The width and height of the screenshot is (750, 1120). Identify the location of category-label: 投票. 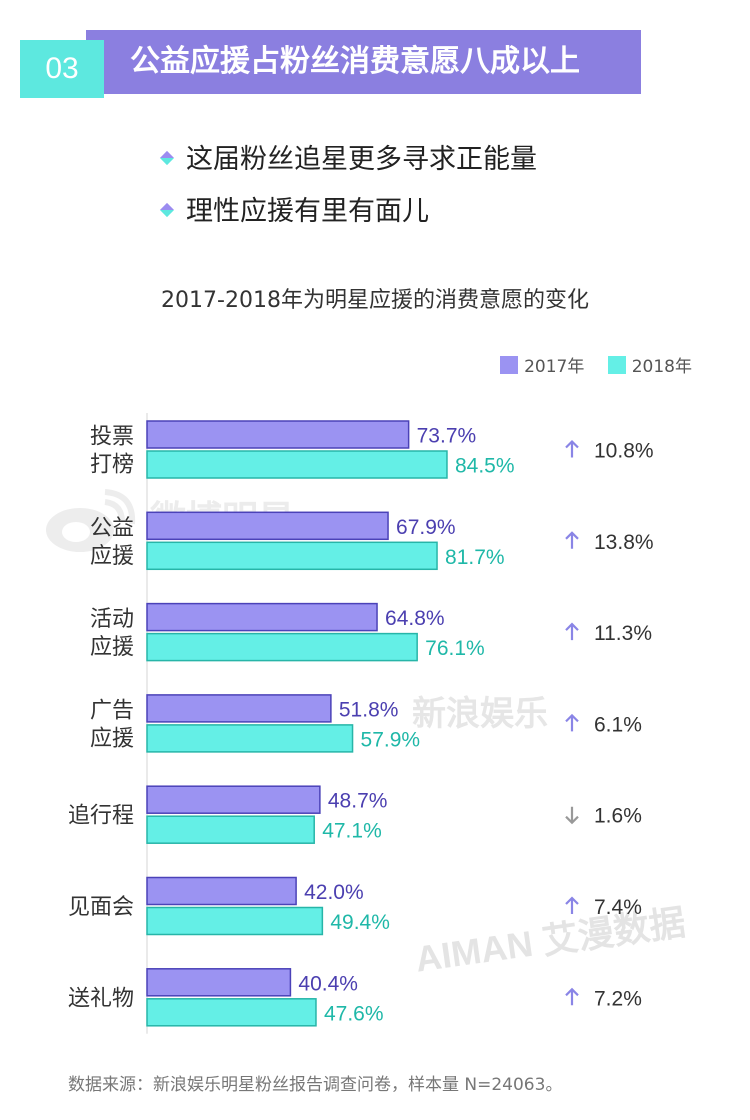
(112, 437).